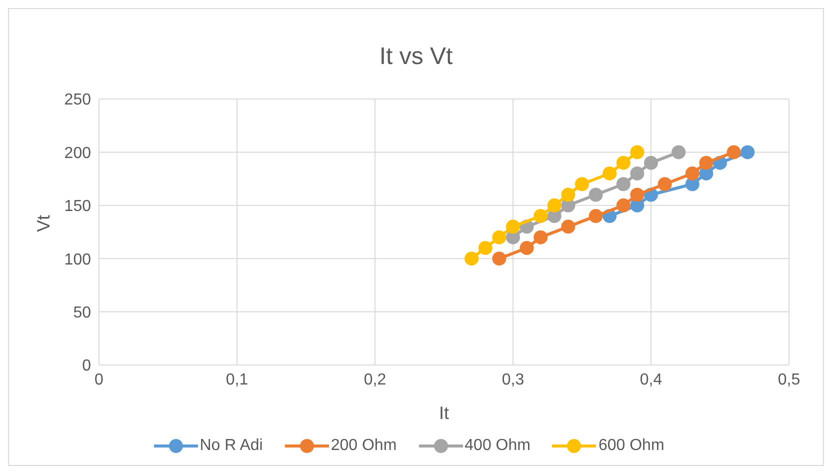  What do you see at coordinates (237, 379) in the screenshot?
I see `x-tick-label: 0,1` at bounding box center [237, 379].